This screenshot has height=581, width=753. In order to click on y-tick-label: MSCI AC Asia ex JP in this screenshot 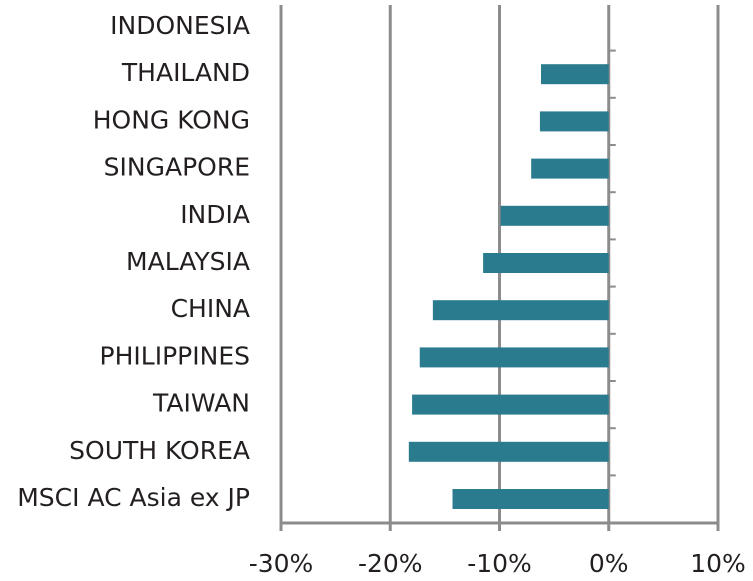, I will do `click(133, 497)`.